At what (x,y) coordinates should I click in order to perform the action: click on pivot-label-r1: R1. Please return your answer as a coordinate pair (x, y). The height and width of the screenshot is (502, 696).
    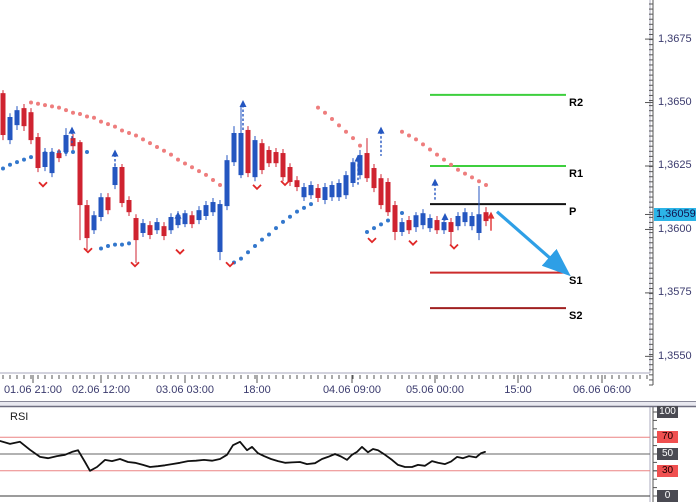
    Looking at the image, I should click on (576, 173).